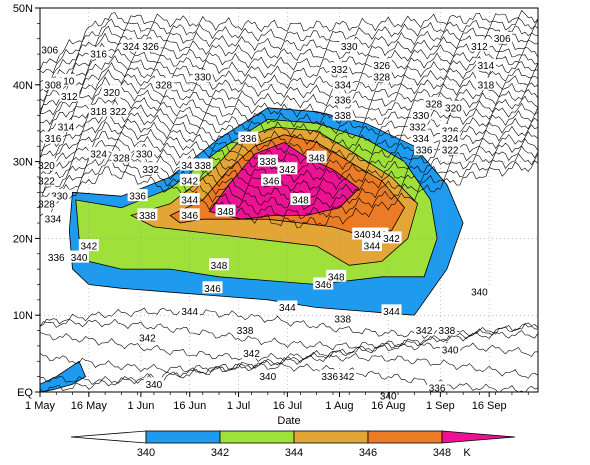 The width and height of the screenshot is (590, 465). Describe the element at coordinates (420, 138) in the screenshot. I see `contour-label: 334` at that location.